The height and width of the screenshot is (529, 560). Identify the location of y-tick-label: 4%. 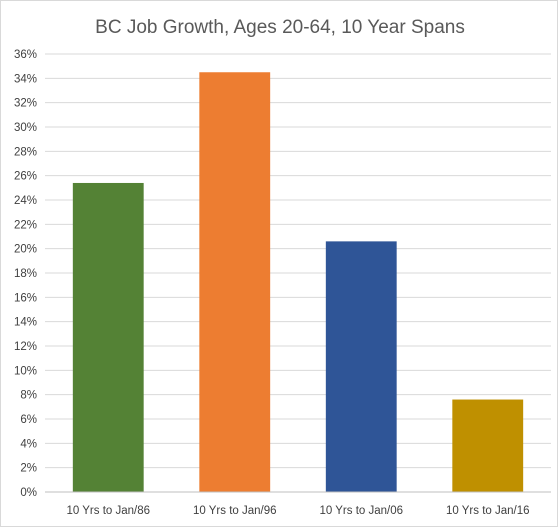
(28, 444).